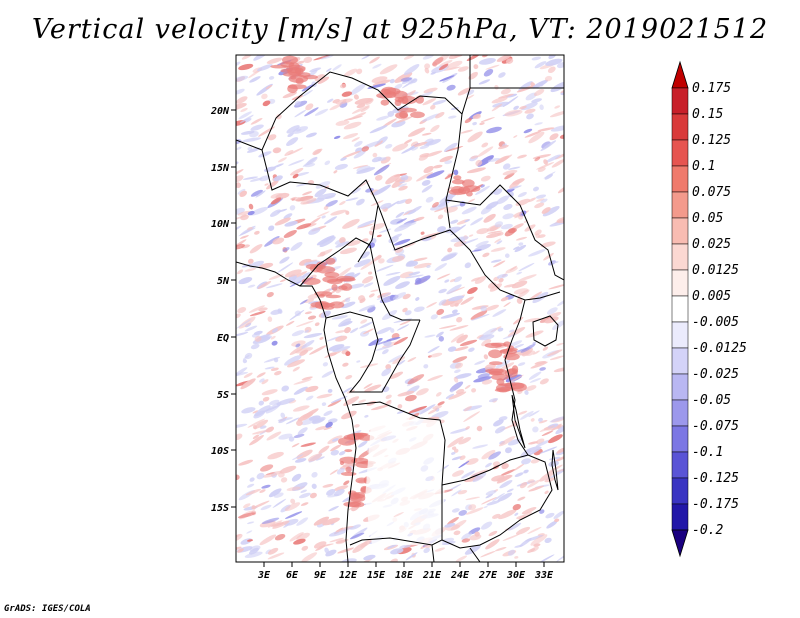 The height and width of the screenshot is (618, 800). What do you see at coordinates (456, 553) in the screenshot?
I see `border-south` at bounding box center [456, 553].